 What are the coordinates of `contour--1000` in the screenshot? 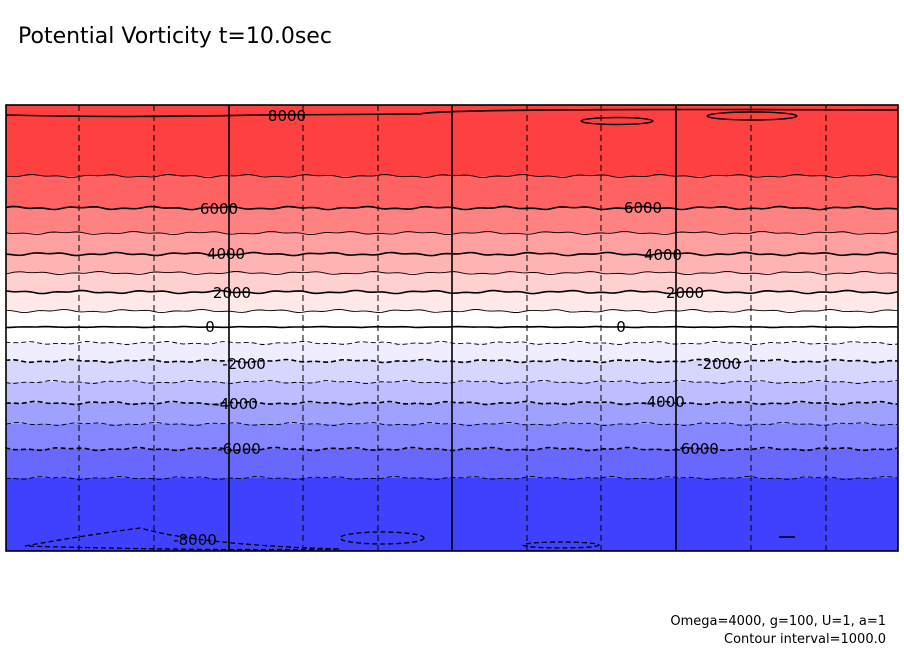 It's located at (452, 343).